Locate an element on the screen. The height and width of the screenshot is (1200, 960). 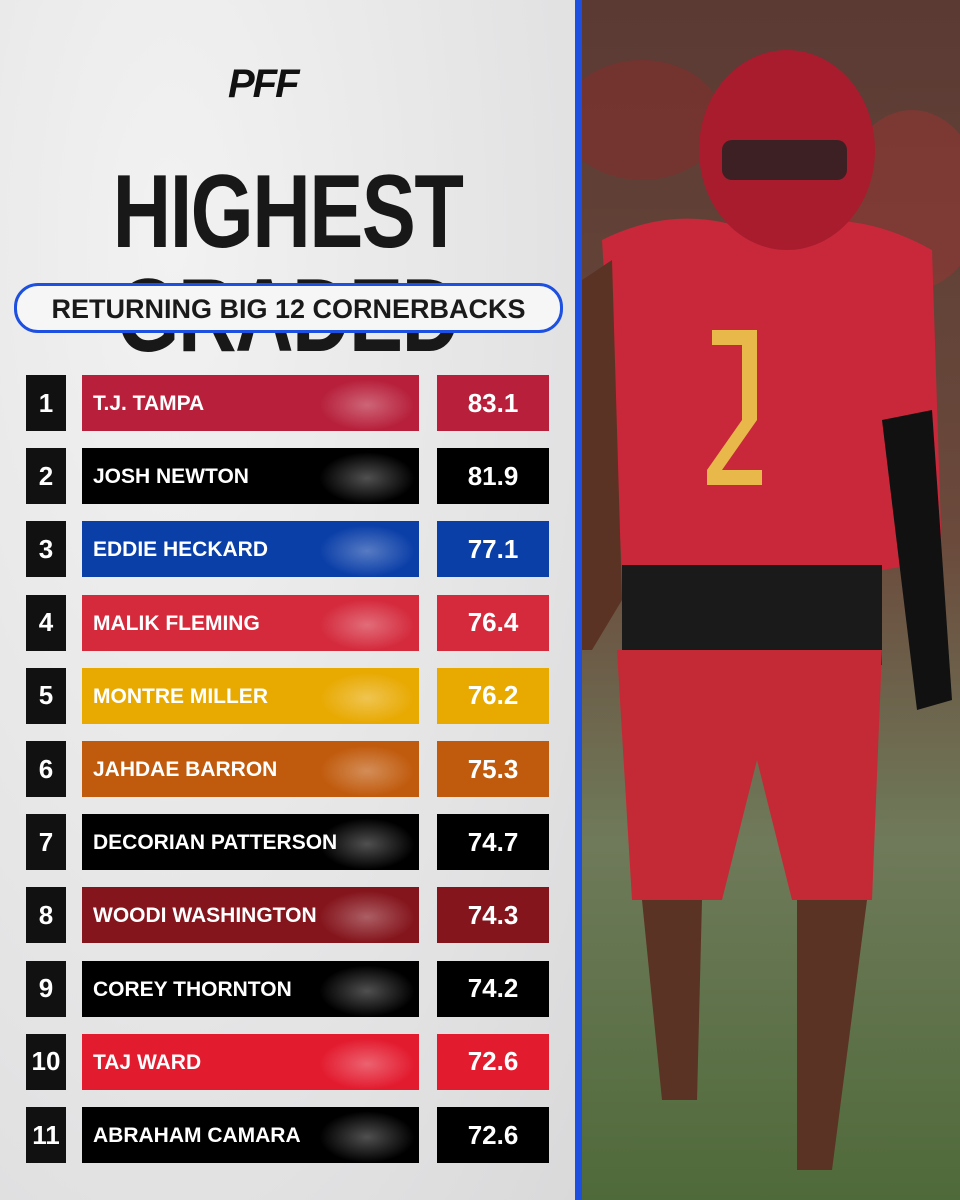
name-bar: JAHDAE BARRON is located at coordinates (250, 769).